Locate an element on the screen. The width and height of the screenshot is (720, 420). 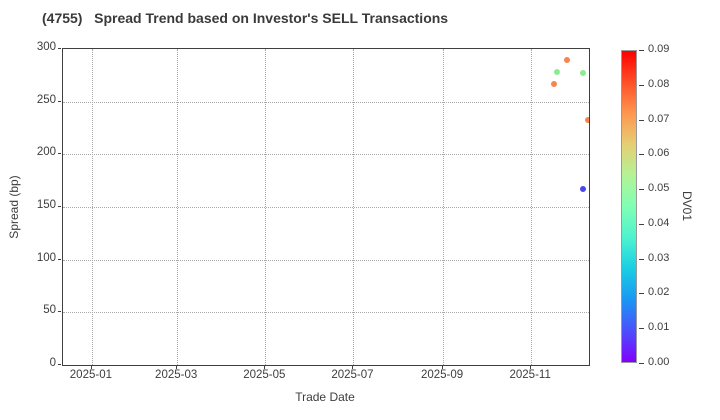
colorbar-tick-label: 0.02 is located at coordinates (659, 292).